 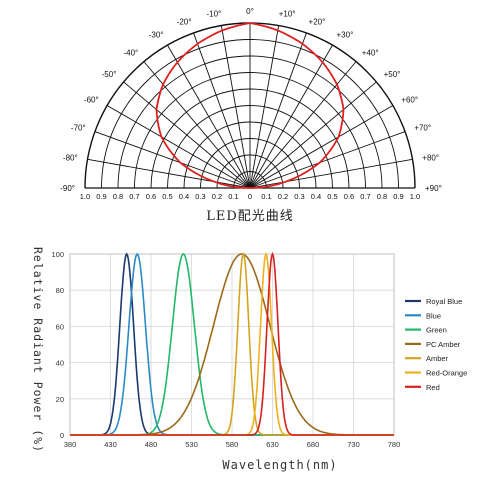 I want to click on spectrum-x-tick: 380, so click(x=70, y=444).